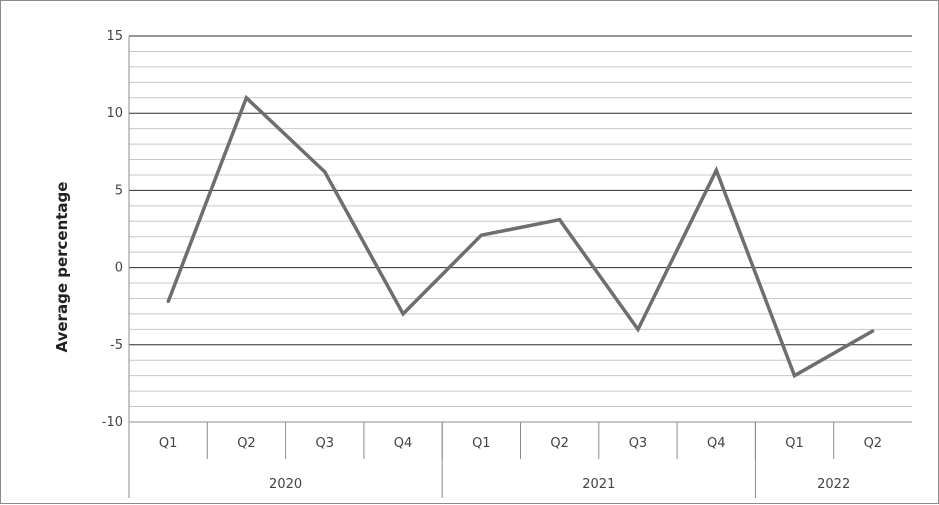 This screenshot has height=505, width=939. What do you see at coordinates (119, 268) in the screenshot?
I see `y-tick-label: 0` at bounding box center [119, 268].